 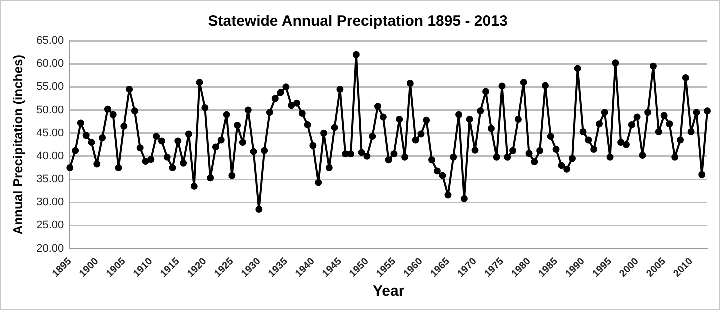 What do you see at coordinates (50, 64) in the screenshot?
I see `y-tick-label: 60.00` at bounding box center [50, 64].